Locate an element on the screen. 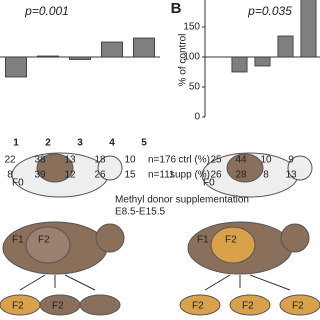  row-total: n=111 is located at coordinates (161, 175).